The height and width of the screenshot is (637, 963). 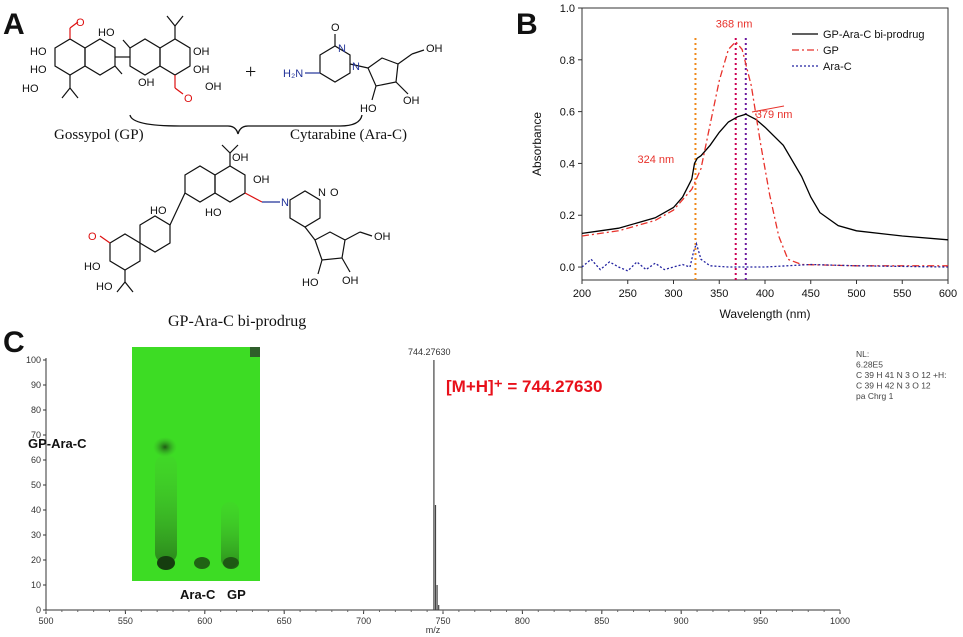 What do you see at coordinates (765, 294) in the screenshot?
I see `uv-x-tick-label: 400` at bounding box center [765, 294].